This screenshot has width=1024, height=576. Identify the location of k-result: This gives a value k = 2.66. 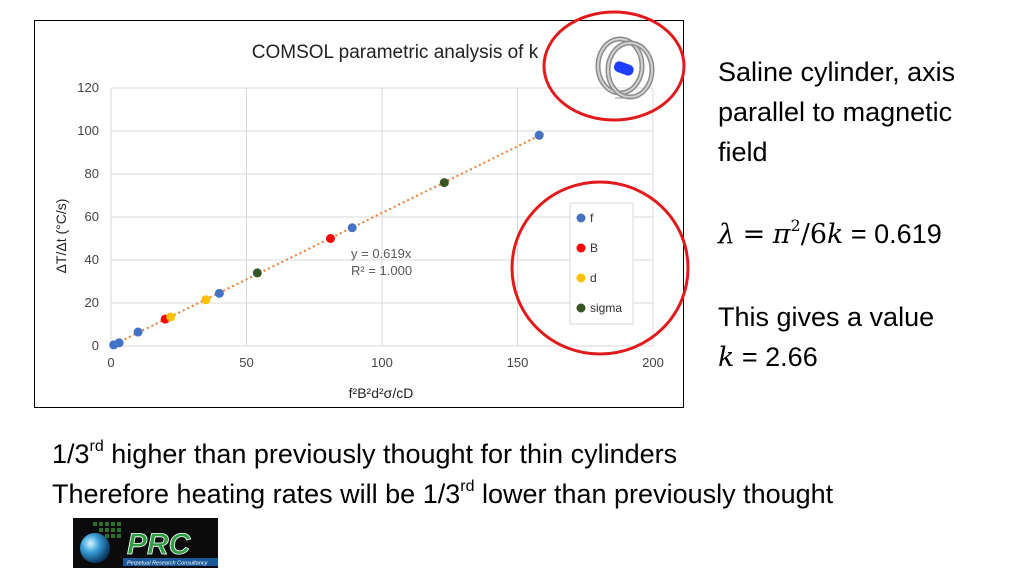
(826, 337).